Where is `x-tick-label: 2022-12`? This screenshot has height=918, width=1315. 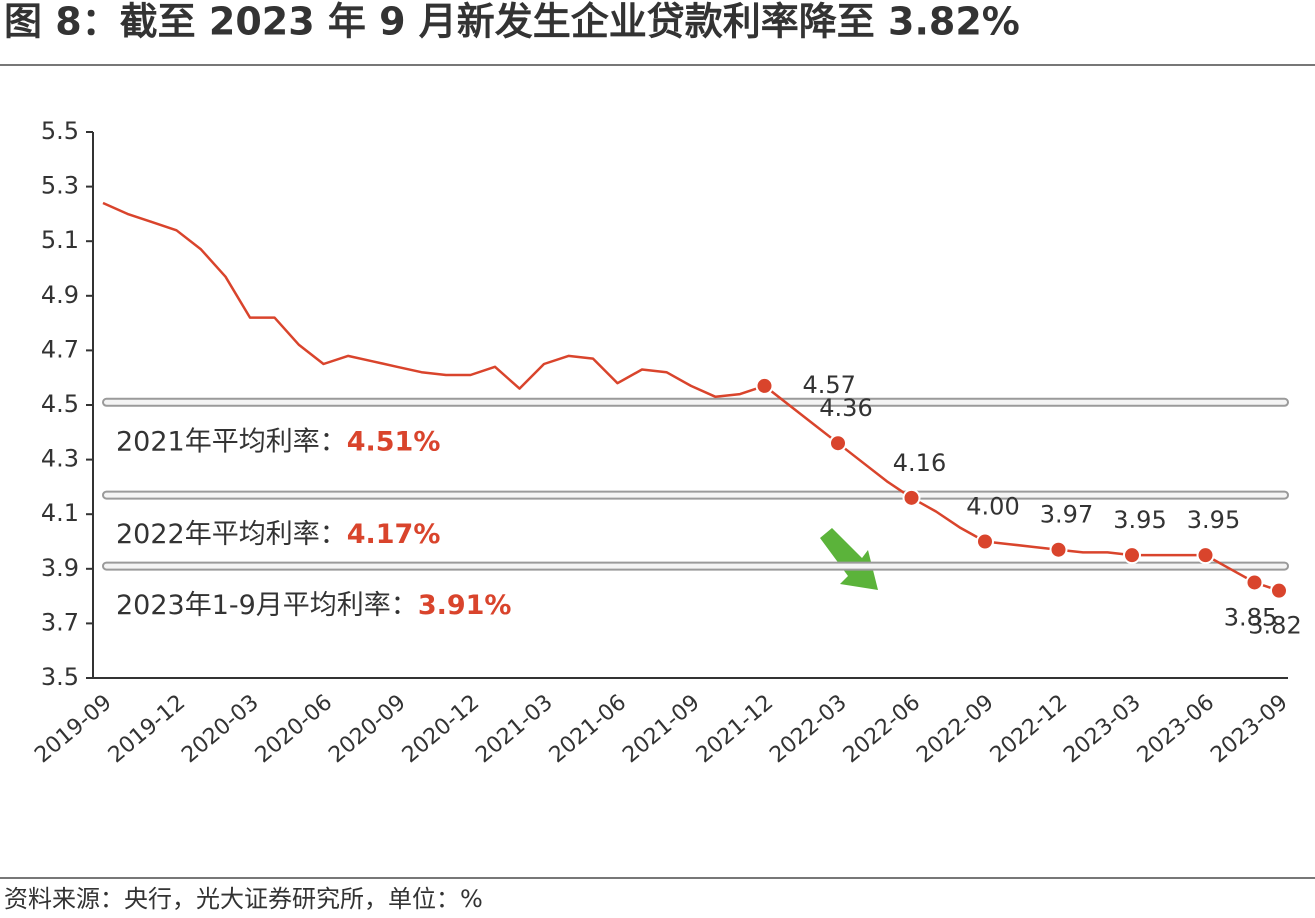
x-tick-label: 2022-12 is located at coordinates (1029, 729).